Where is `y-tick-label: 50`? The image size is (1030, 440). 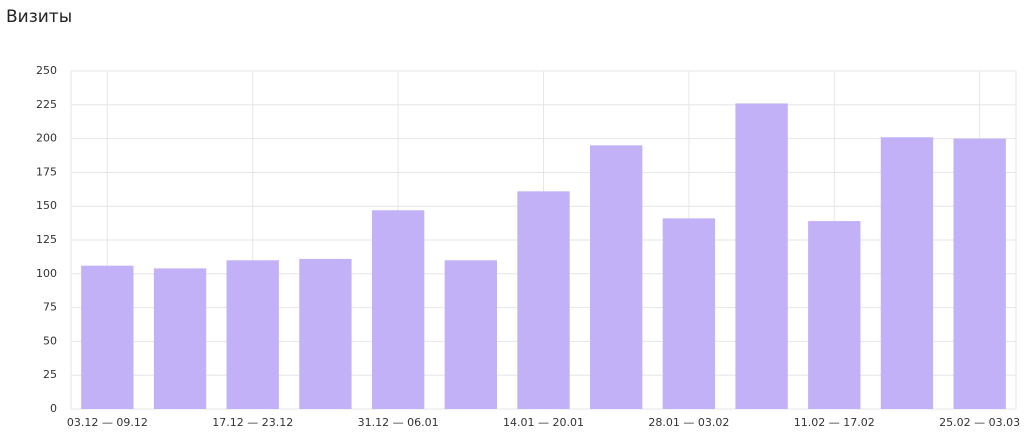
y-tick-label: 50 is located at coordinates (50, 340).